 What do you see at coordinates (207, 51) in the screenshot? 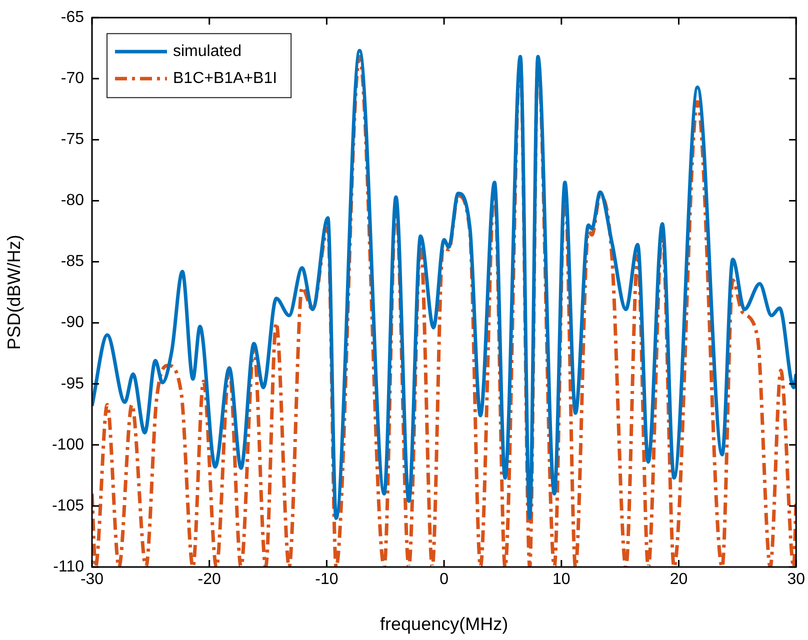
I see `legend-label: simulated` at bounding box center [207, 51].